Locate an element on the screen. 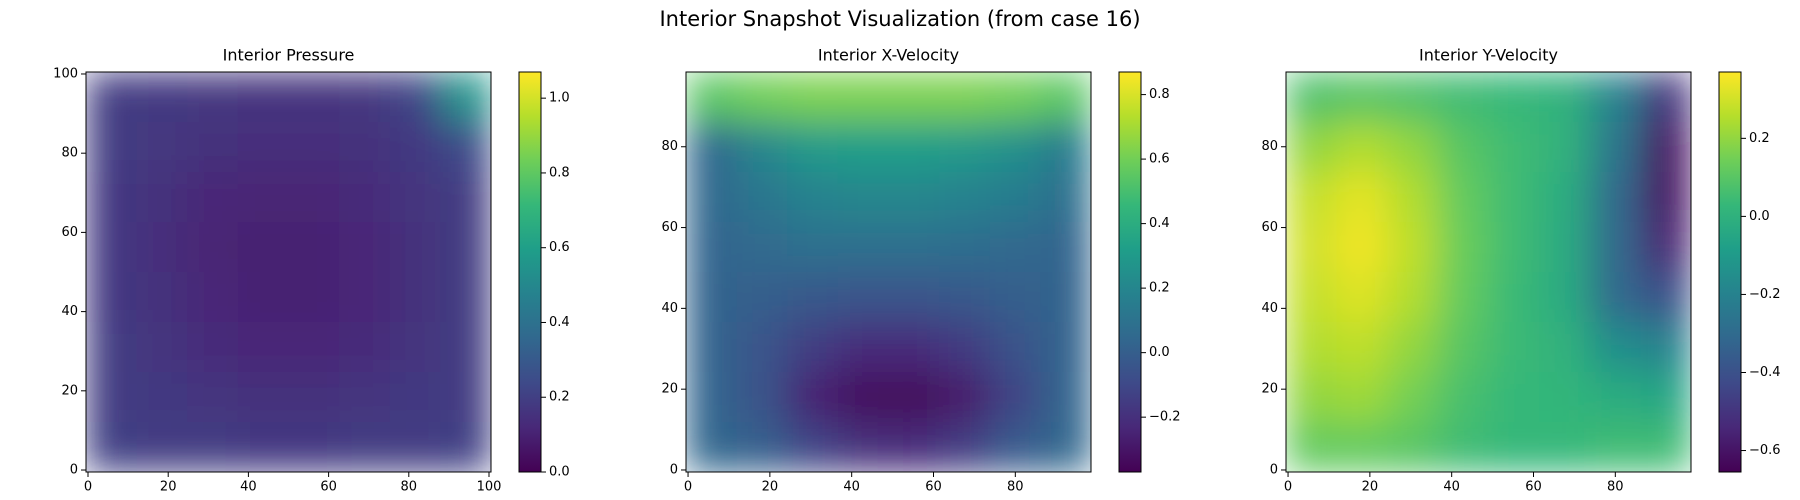  colorbar-tick-label: 0.0 is located at coordinates (1759, 216).